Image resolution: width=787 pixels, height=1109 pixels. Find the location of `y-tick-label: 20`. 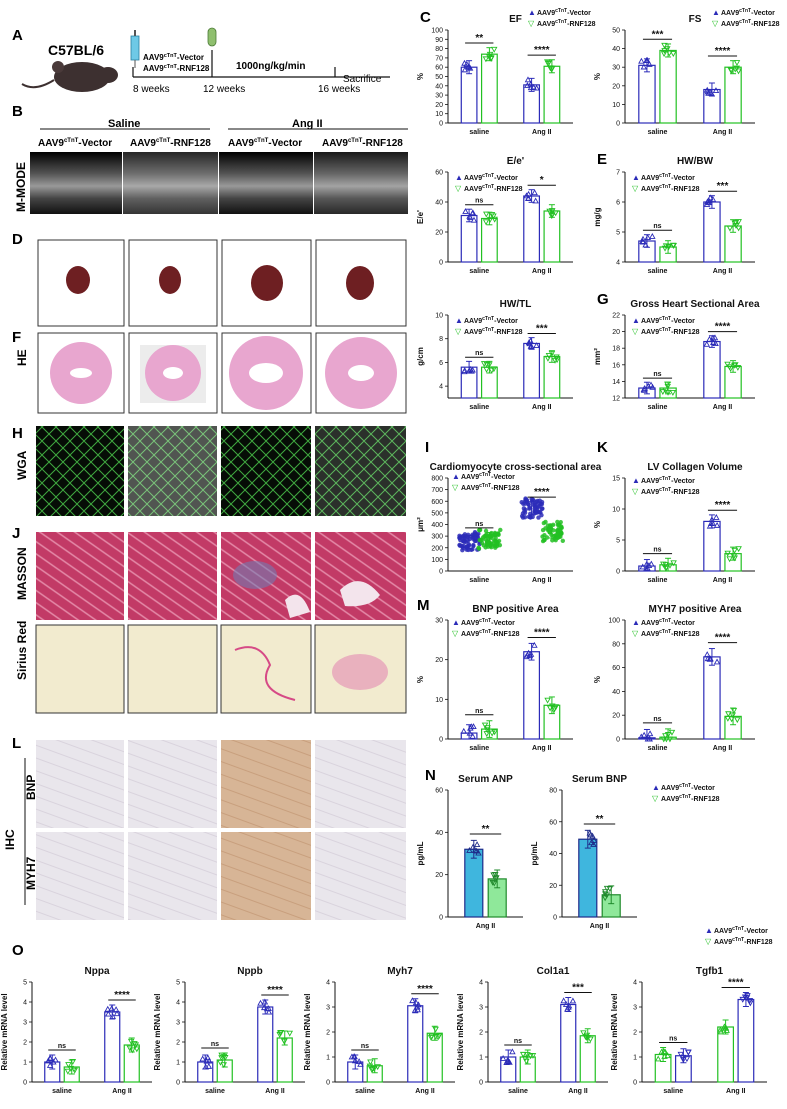

y-tick-label: 20 is located at coordinates (439, 875).